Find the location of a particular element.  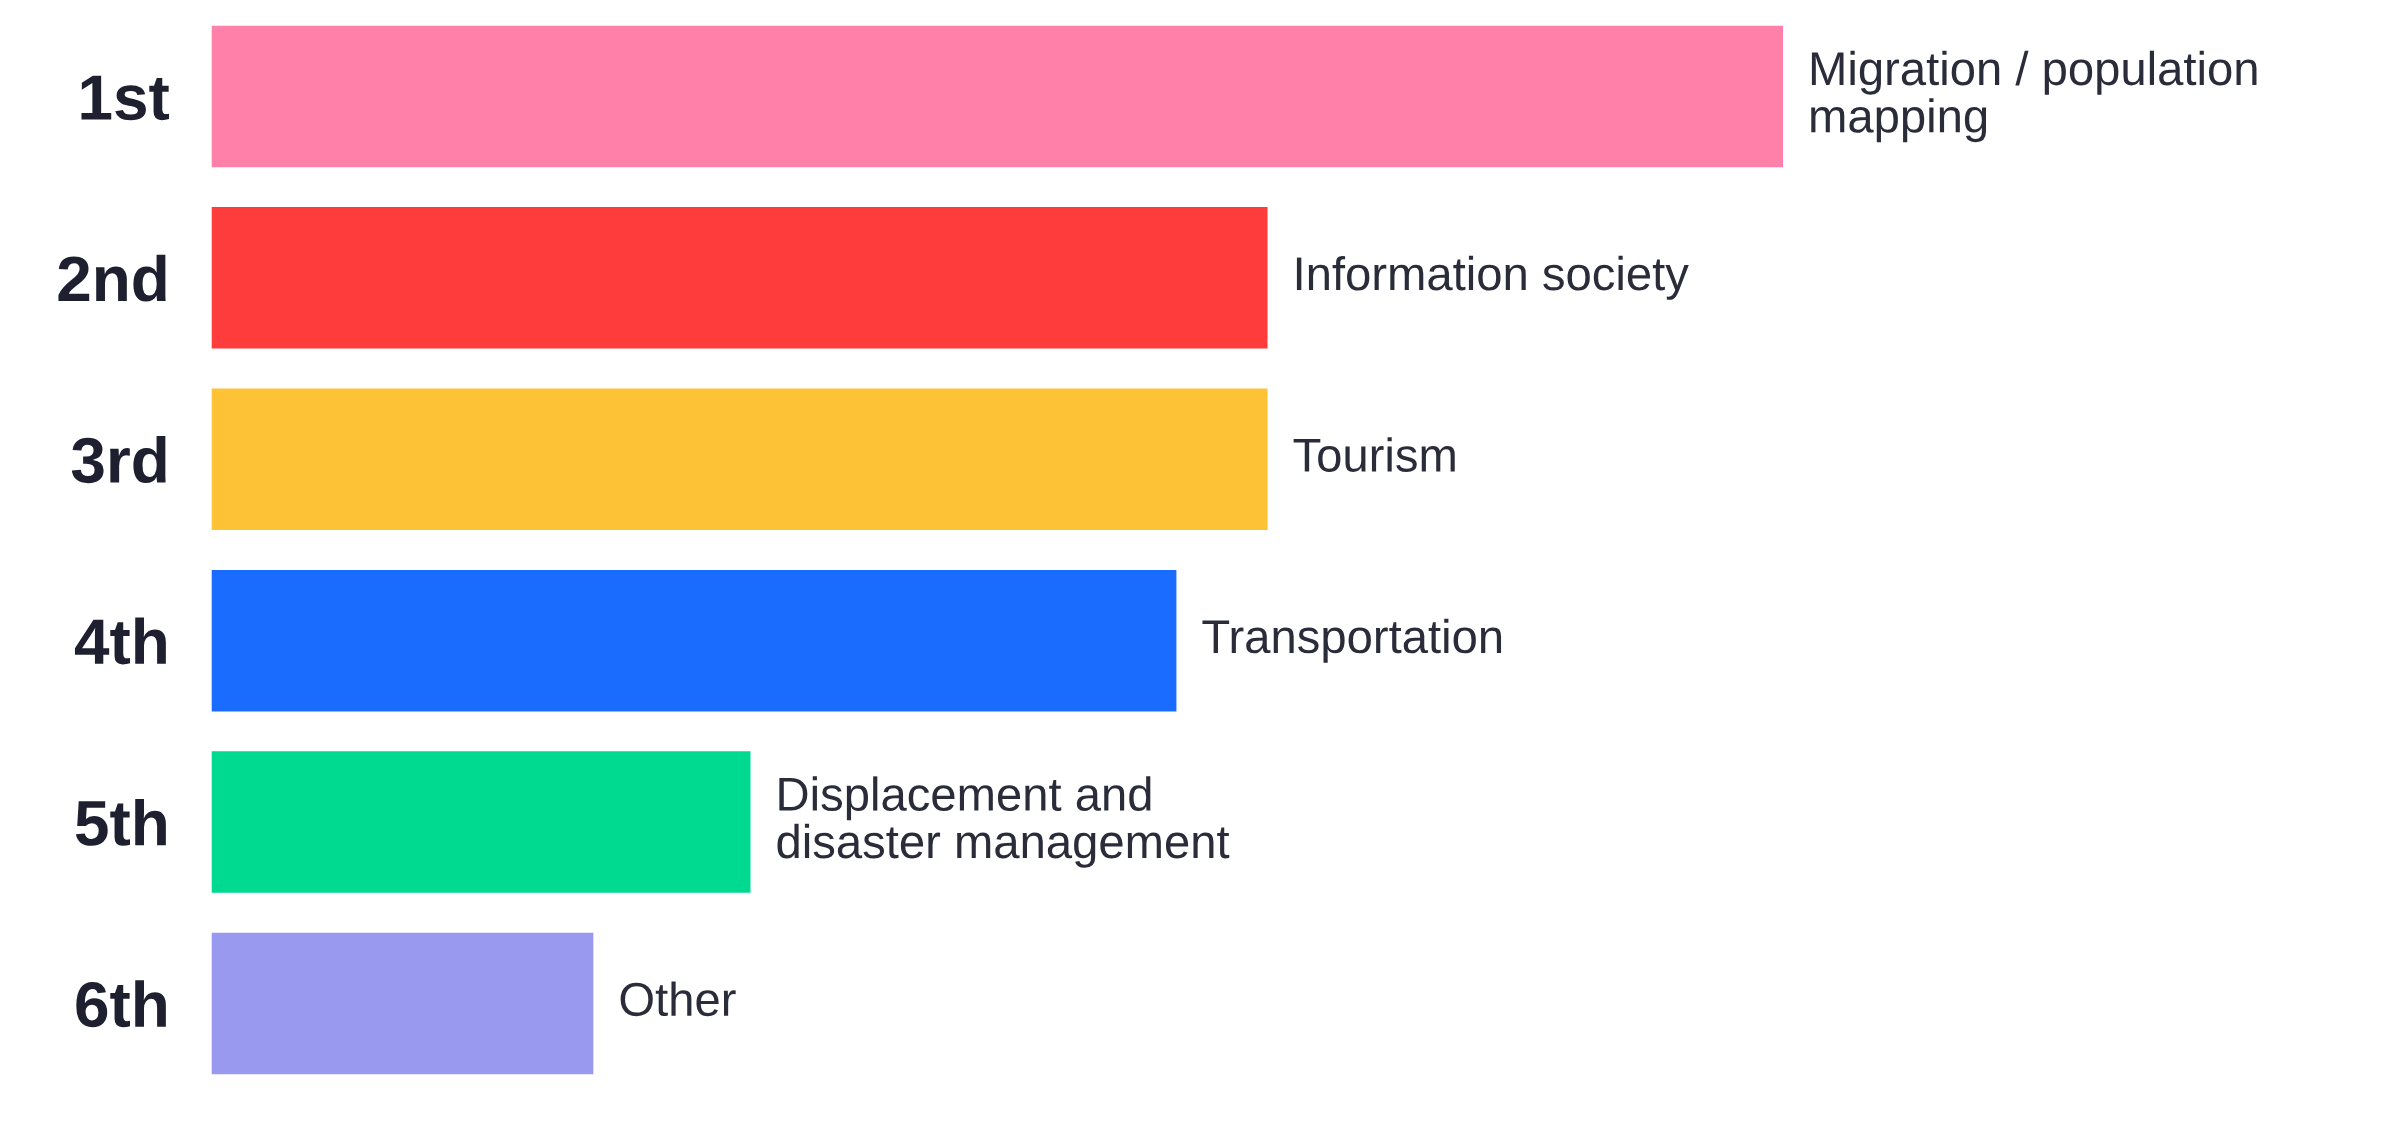

y-tick-label: 1st is located at coordinates (125, 98).